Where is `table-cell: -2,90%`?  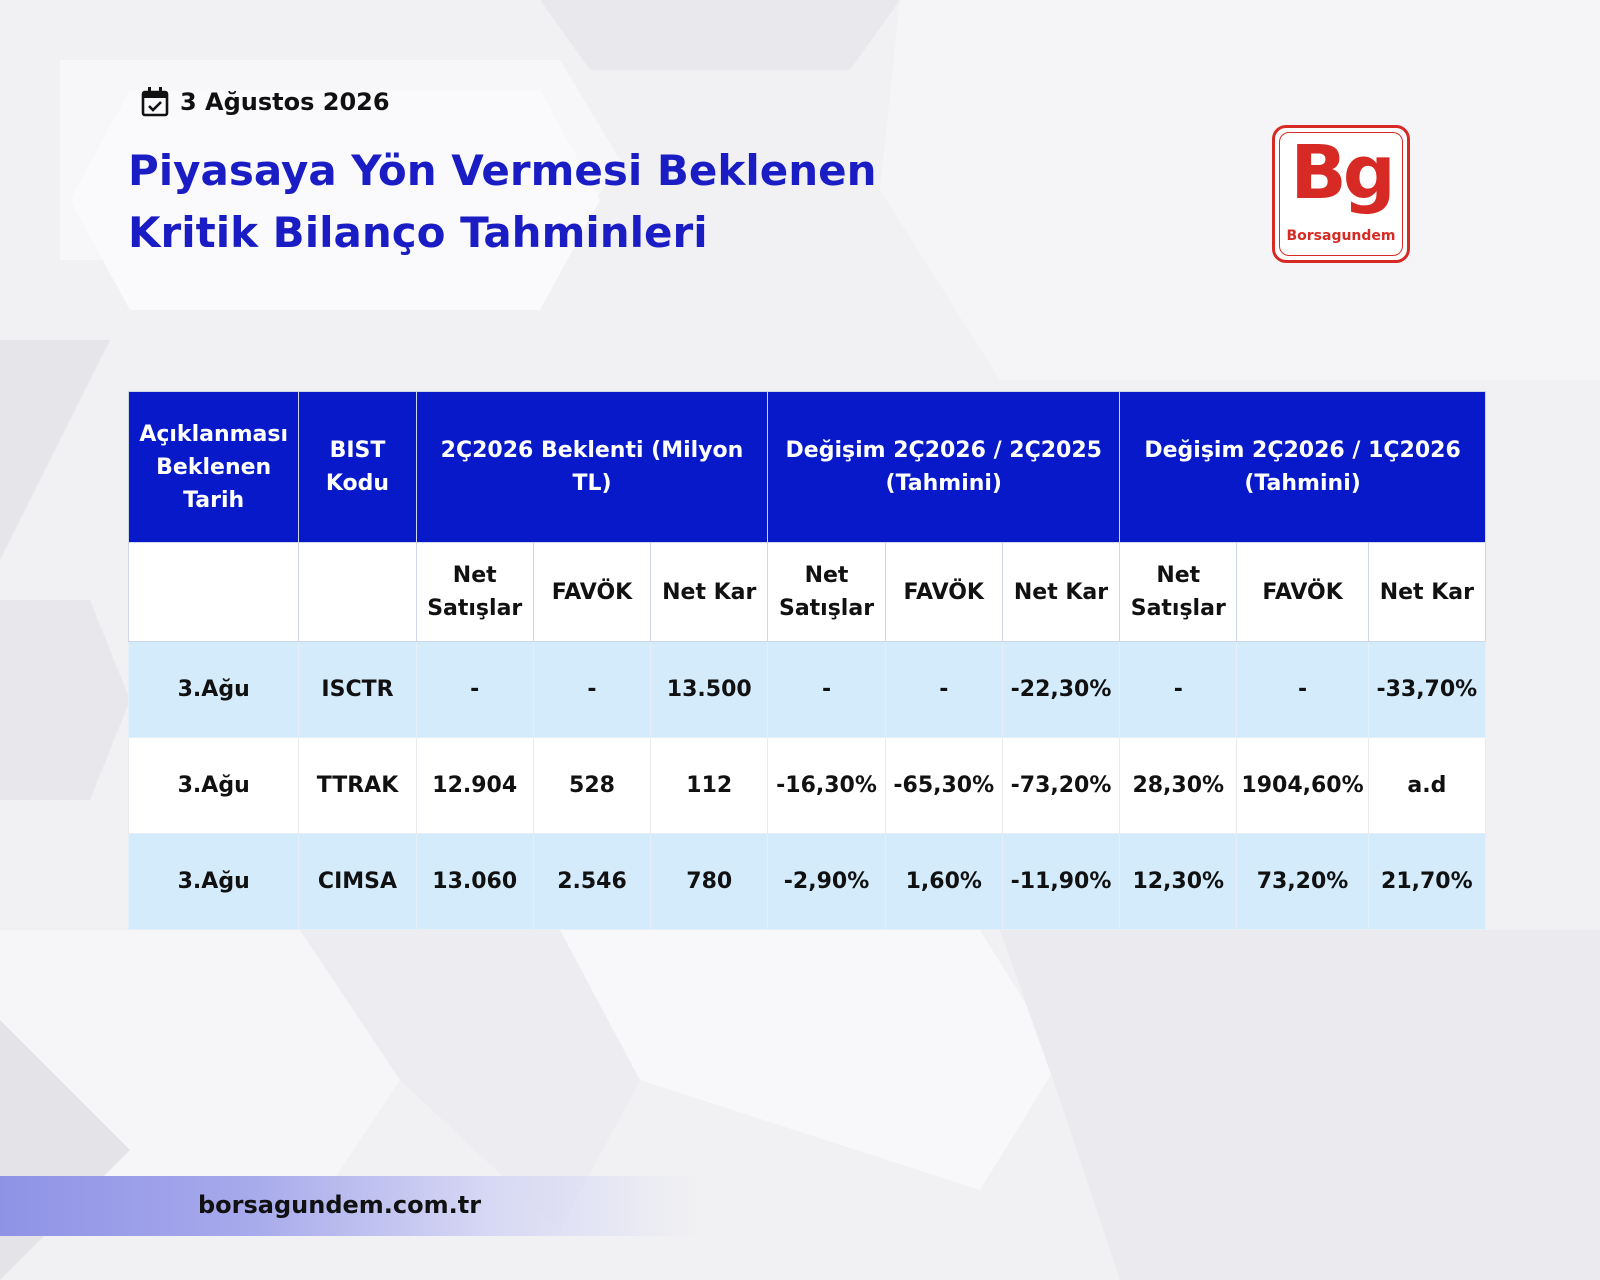 table-cell: -2,90% is located at coordinates (826, 881).